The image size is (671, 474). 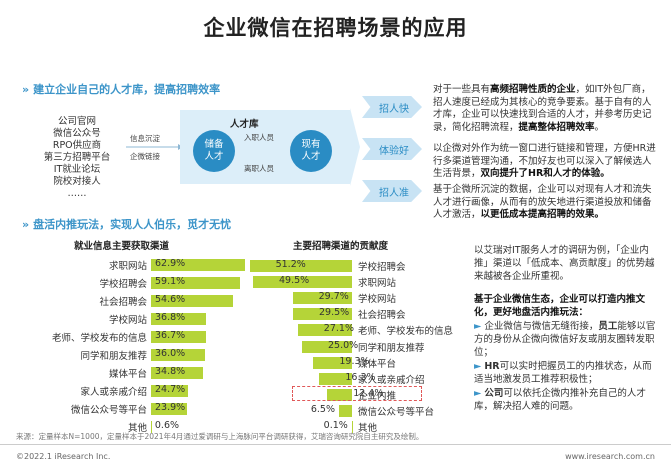 What do you see at coordinates (77, 133) in the screenshot?
I see `source-item: 微信公众号` at bounding box center [77, 133].